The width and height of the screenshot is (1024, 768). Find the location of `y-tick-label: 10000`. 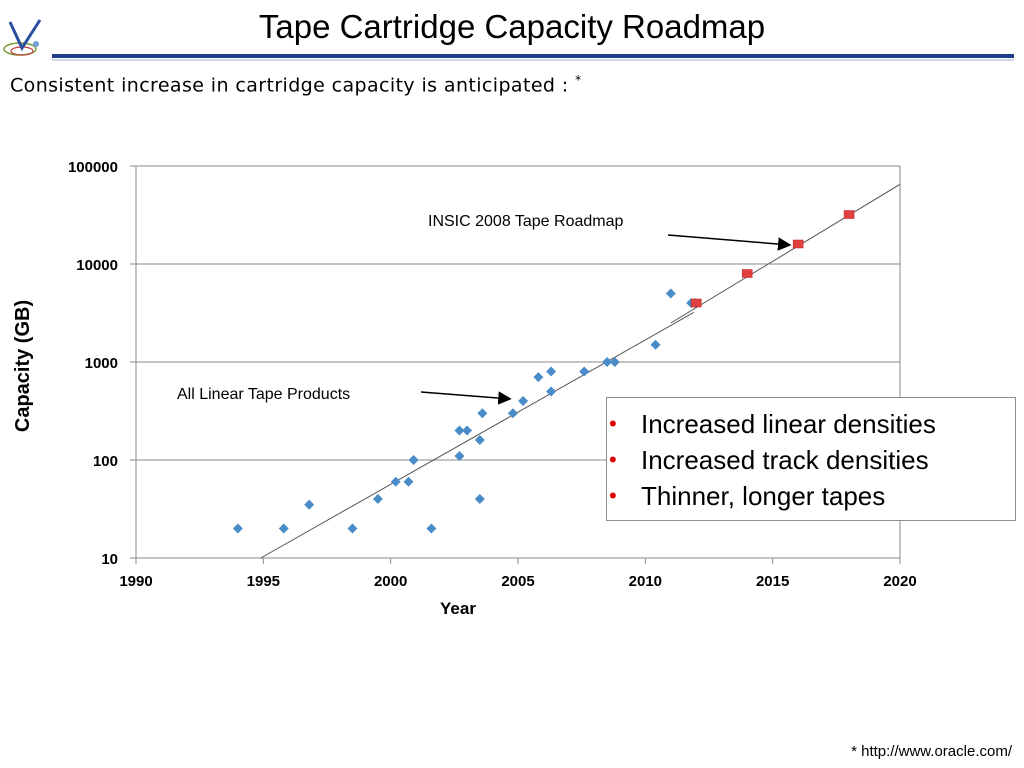

y-tick-label: 10000 is located at coordinates (97, 265).